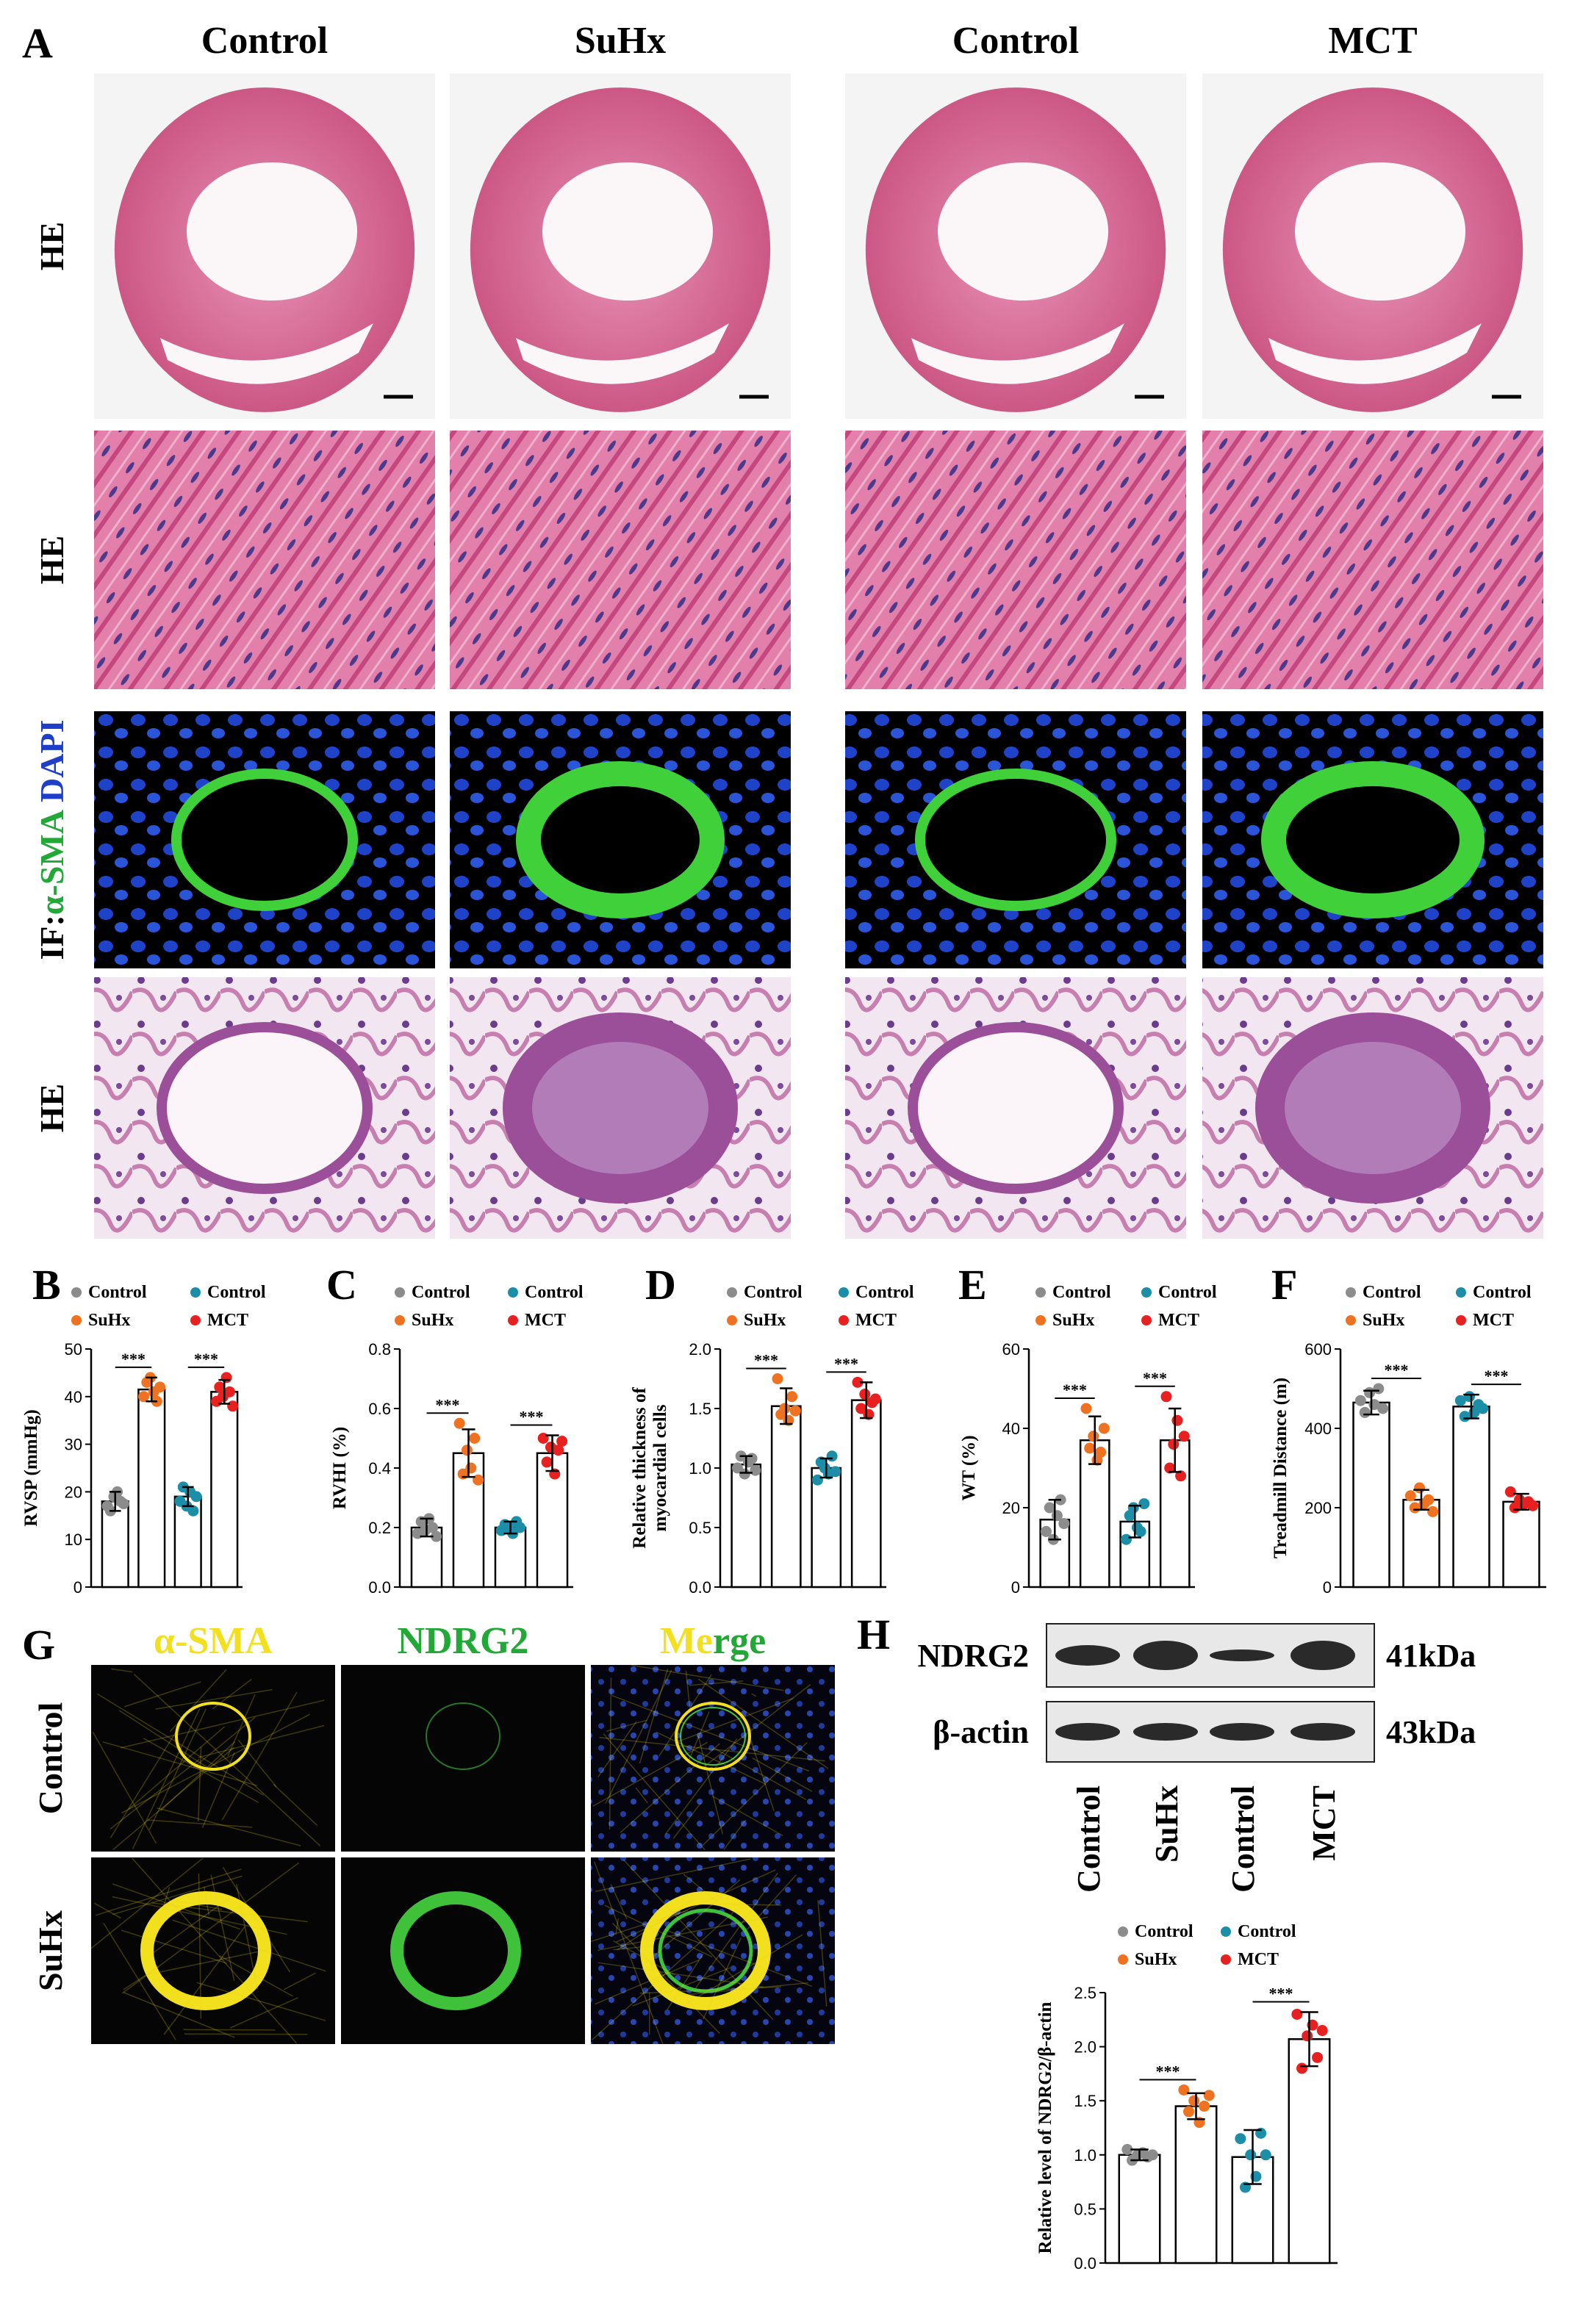 Image resolution: width=1583 pixels, height=2324 pixels. Describe the element at coordinates (969, 1467) in the screenshot. I see `y-axis-label: WT (%)` at that location.